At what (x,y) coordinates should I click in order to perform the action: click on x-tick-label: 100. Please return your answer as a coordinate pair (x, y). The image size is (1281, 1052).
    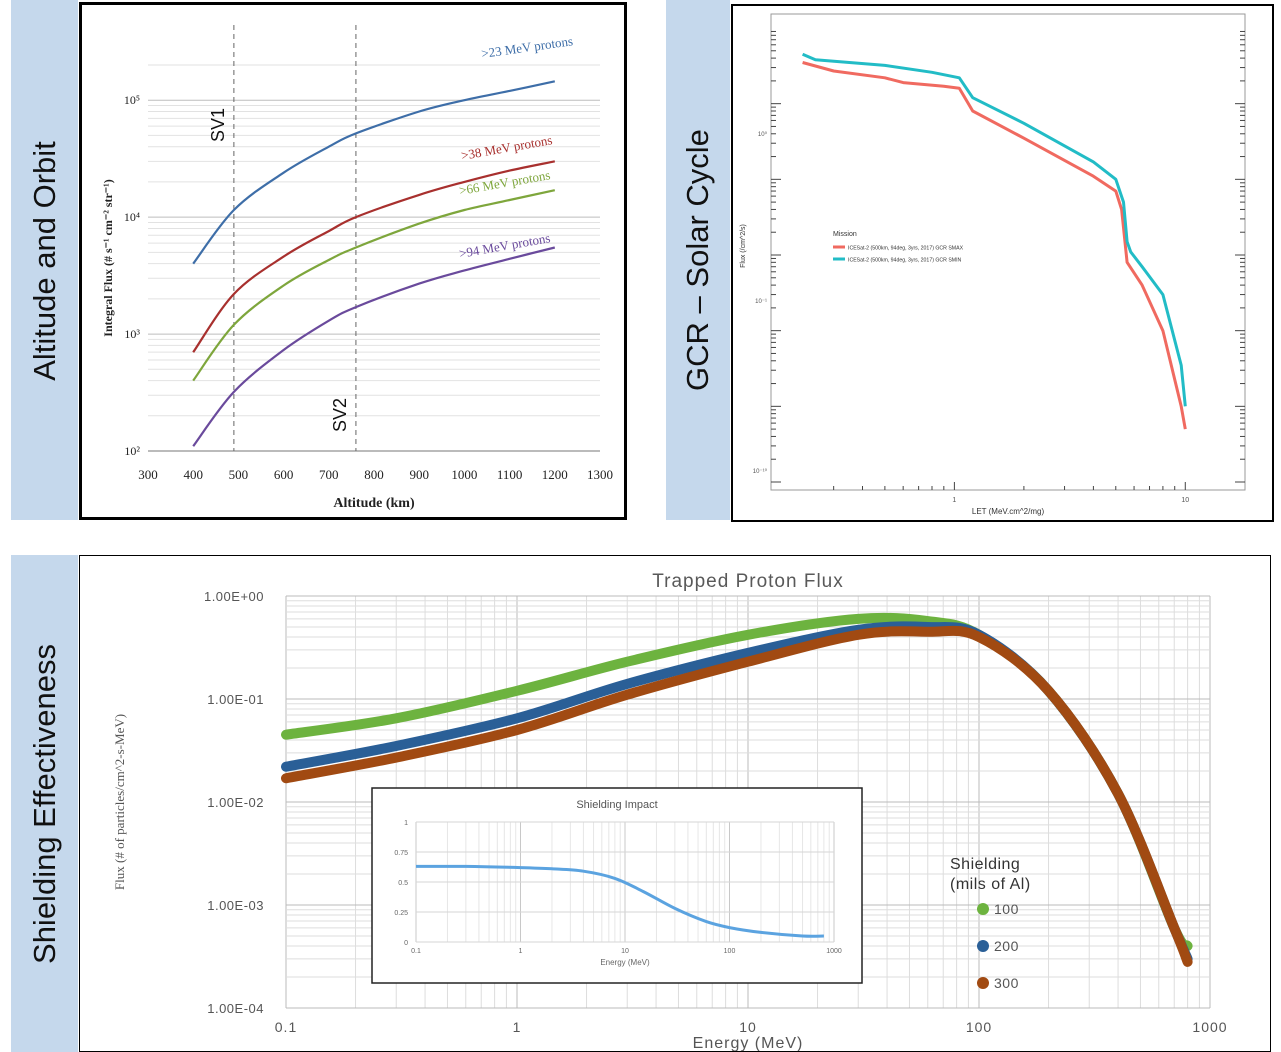
    Looking at the image, I should click on (979, 1027).